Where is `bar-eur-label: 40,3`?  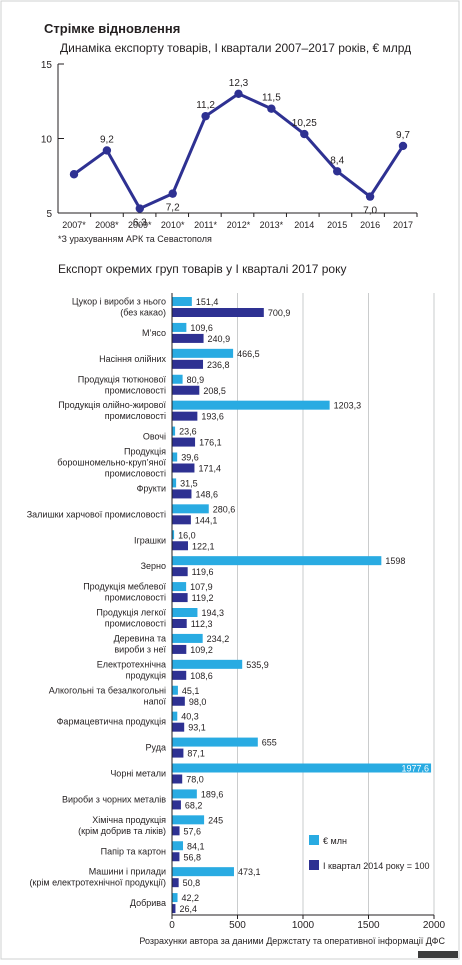 bar-eur-label: 40,3 is located at coordinates (190, 717).